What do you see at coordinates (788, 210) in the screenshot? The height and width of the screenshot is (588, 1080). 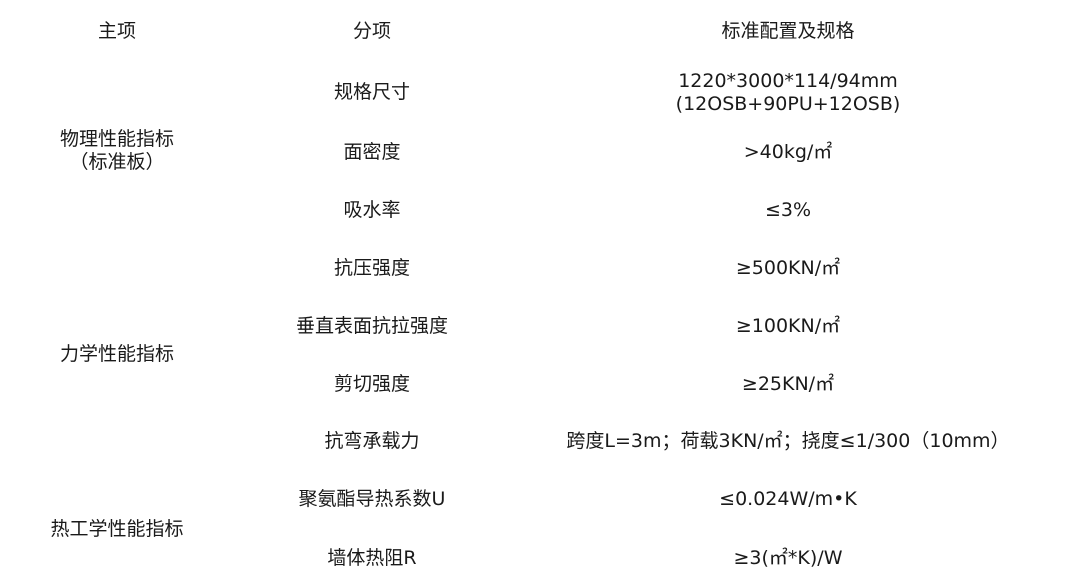 I see `spec-value: ≤3%` at bounding box center [788, 210].